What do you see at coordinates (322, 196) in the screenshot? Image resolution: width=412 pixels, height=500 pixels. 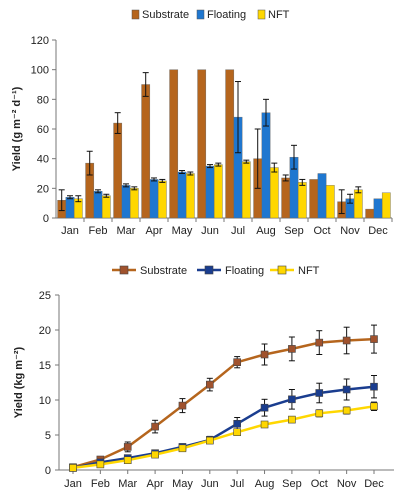 I see `bar-floating-oct` at bounding box center [322, 196].